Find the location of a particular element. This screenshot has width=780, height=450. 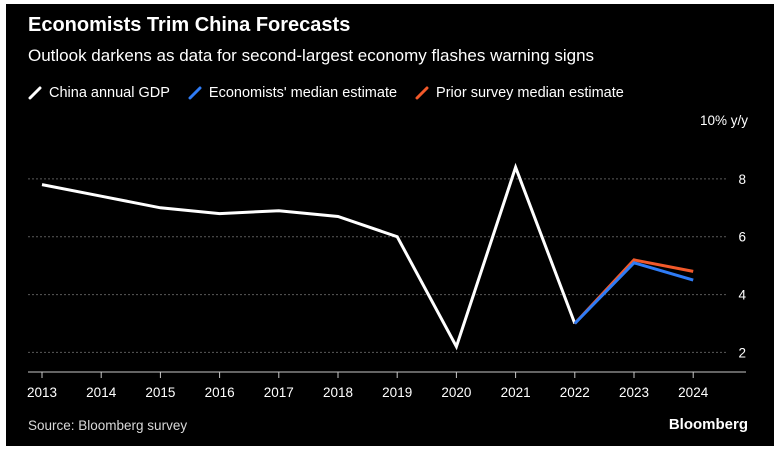

legend-swatch-gdp is located at coordinates (35, 93).